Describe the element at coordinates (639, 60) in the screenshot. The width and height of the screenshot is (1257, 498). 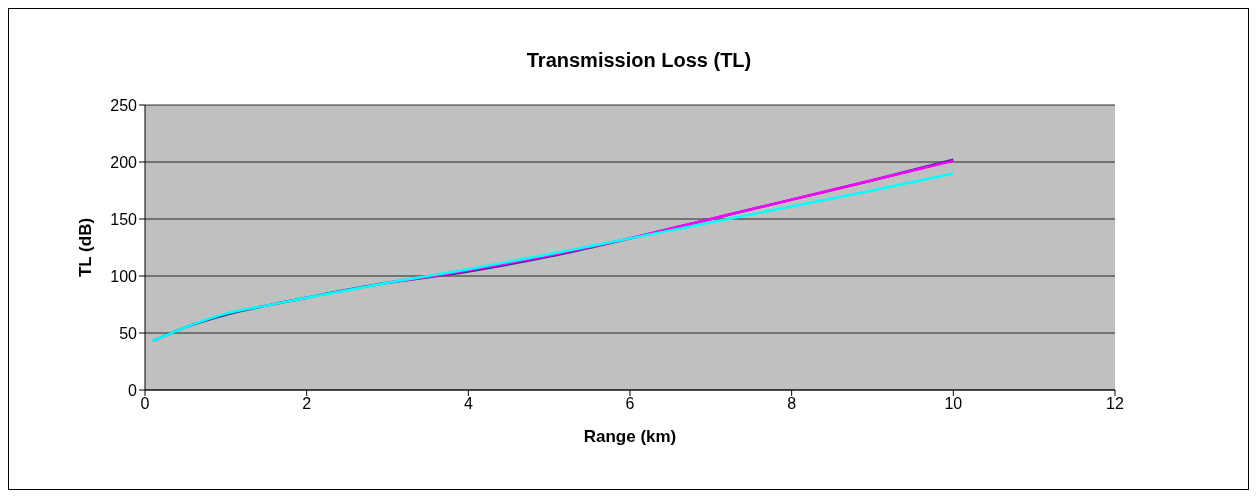
I see `chart-title: Transmission Loss (TL)` at that location.